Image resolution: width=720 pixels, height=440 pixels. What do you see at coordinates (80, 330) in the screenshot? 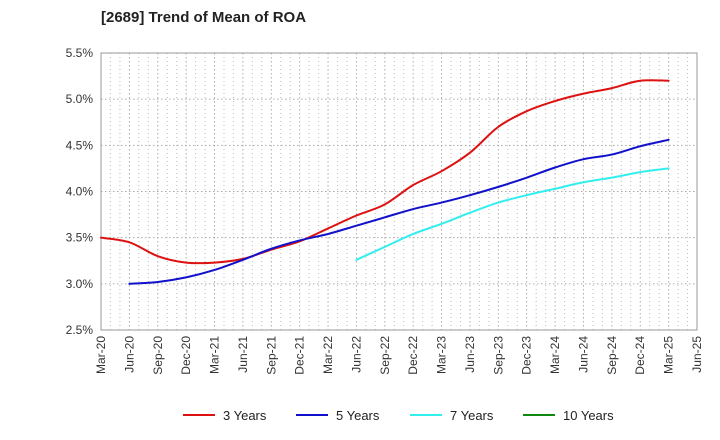
I see `y-tick-label: 2.5%` at bounding box center [80, 330].